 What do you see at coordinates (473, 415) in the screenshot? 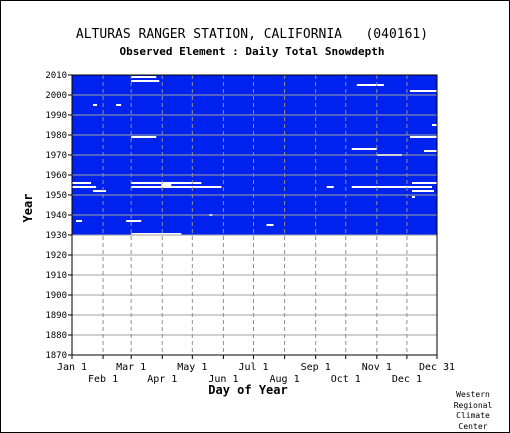
I see `credit-line-3: Climate` at bounding box center [473, 415].